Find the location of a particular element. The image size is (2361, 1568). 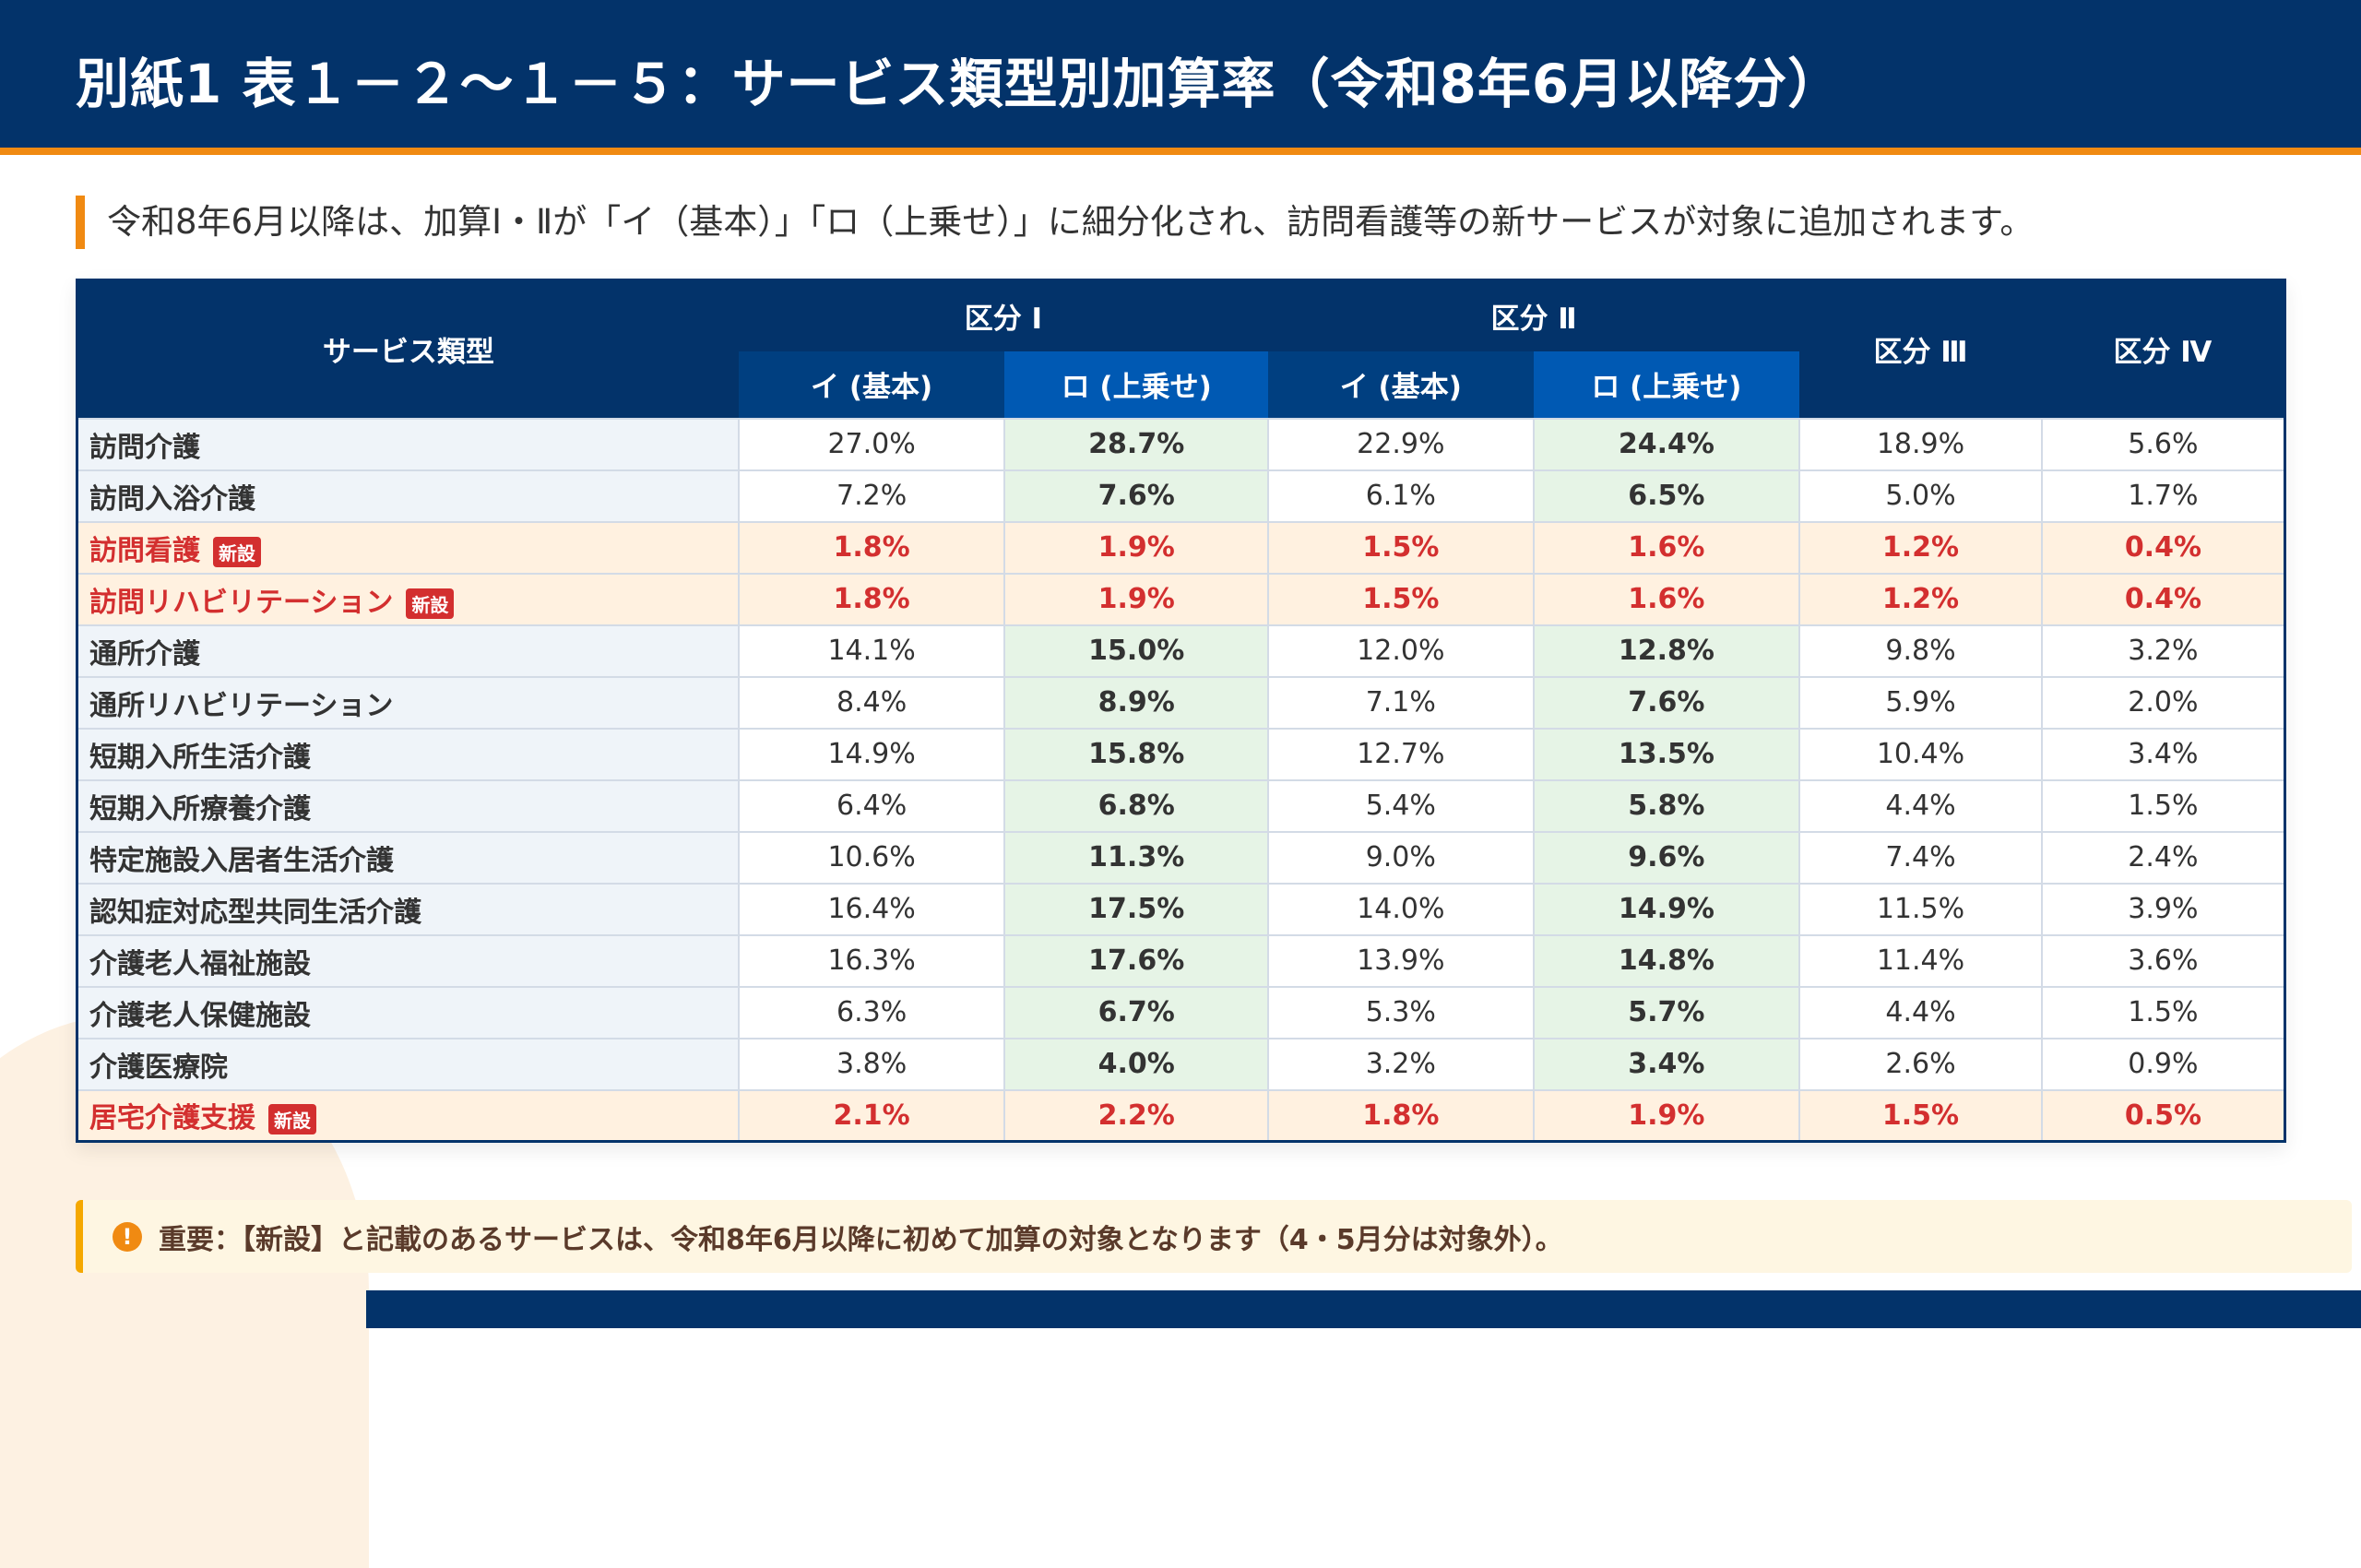

table-row: 通所リハビリテーション 8.4% 8.9% 7.1% 7.6% 5.9% 2.0% is located at coordinates (1181, 702).